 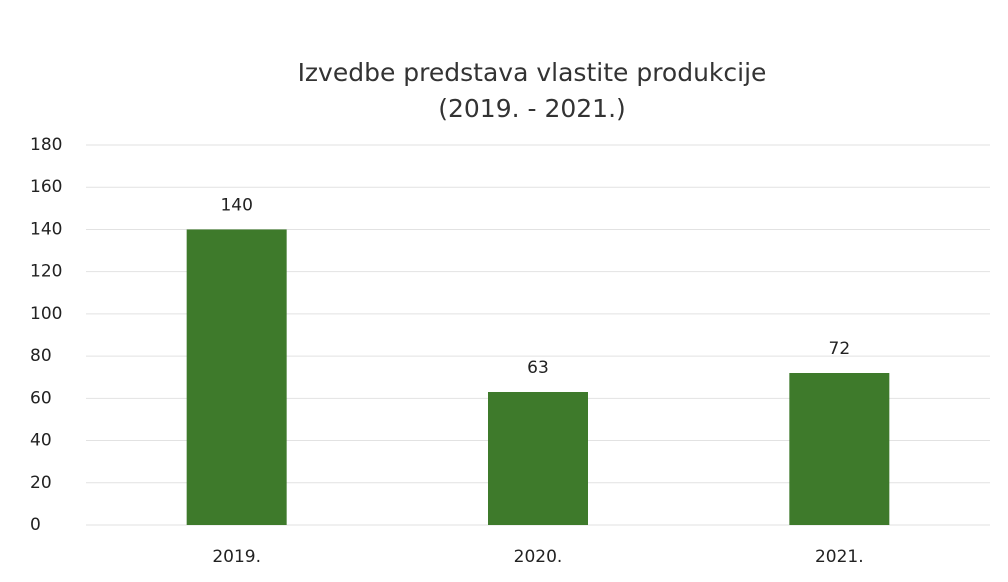 I want to click on y-tick-label: 100, so click(x=46, y=314).